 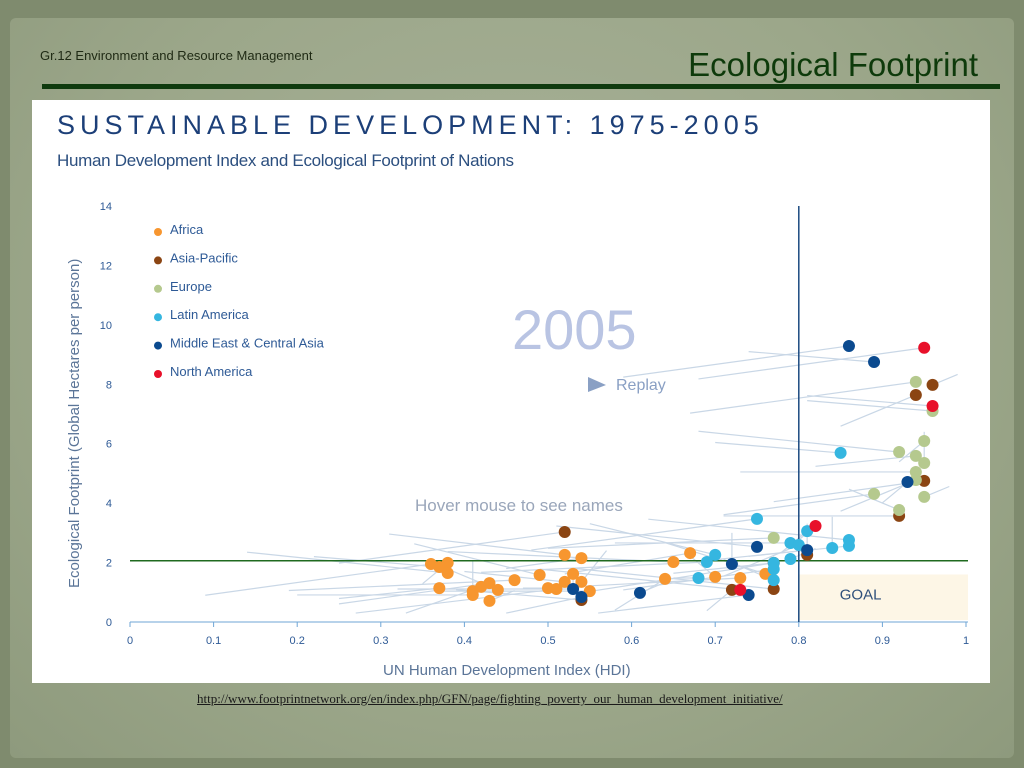 What do you see at coordinates (833, 64) in the screenshot?
I see `slide-title: Ecological Footprint` at bounding box center [833, 64].